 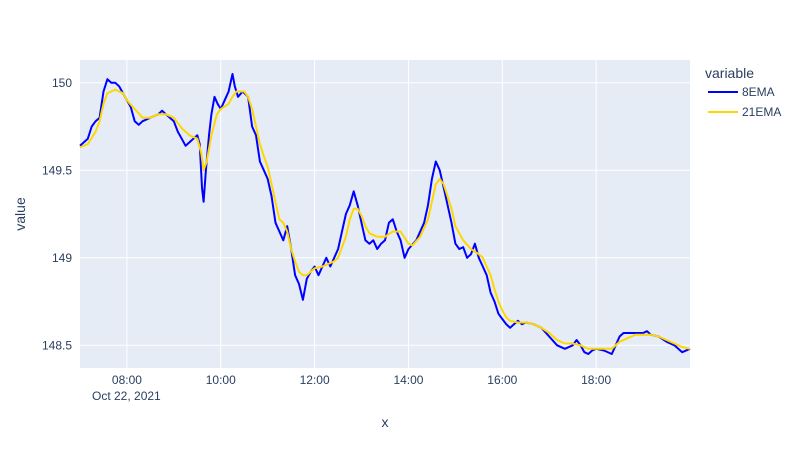 I want to click on y-tick-label: 148.5, so click(x=57, y=345).